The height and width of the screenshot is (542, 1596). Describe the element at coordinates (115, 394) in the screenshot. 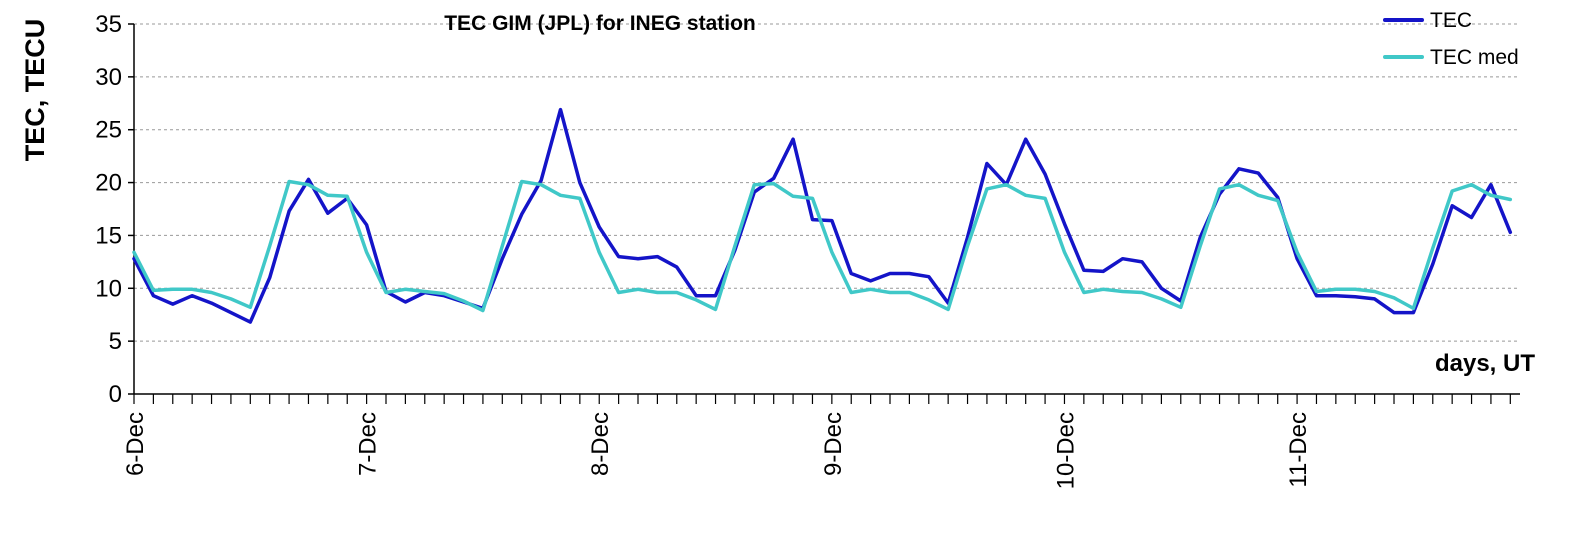

I see `y-tick-label: 0` at that location.